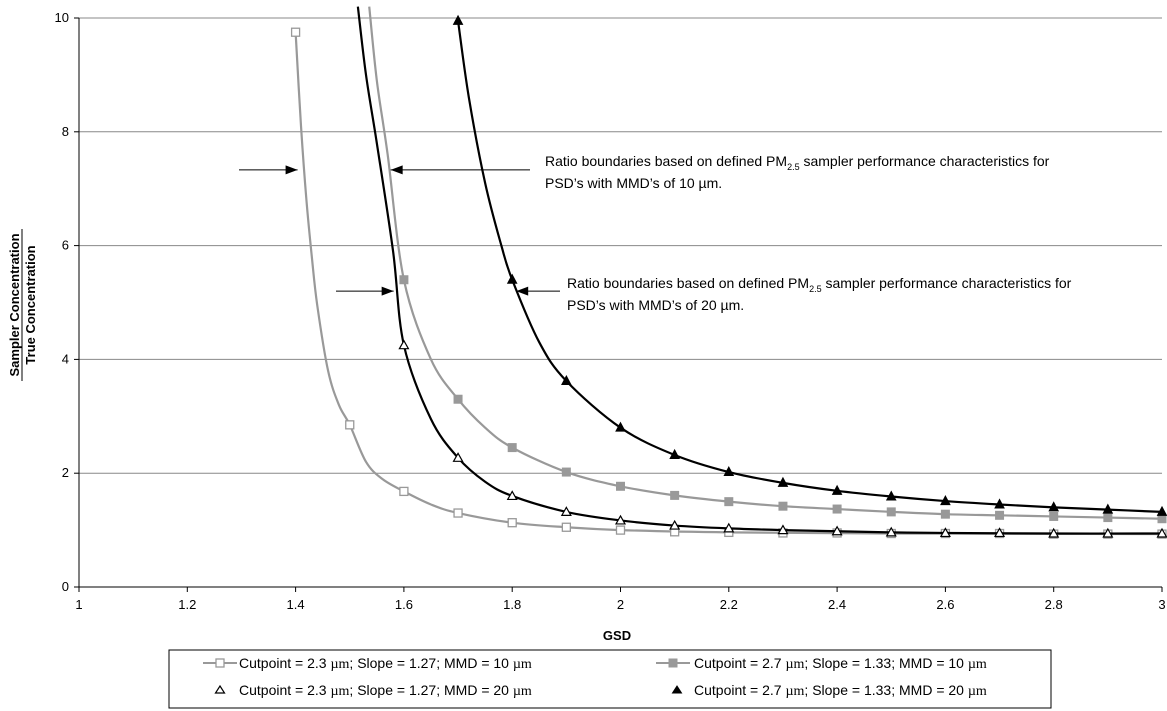 The height and width of the screenshot is (711, 1167). What do you see at coordinates (187, 604) in the screenshot?
I see `x-tick-label: 1.2` at bounding box center [187, 604].